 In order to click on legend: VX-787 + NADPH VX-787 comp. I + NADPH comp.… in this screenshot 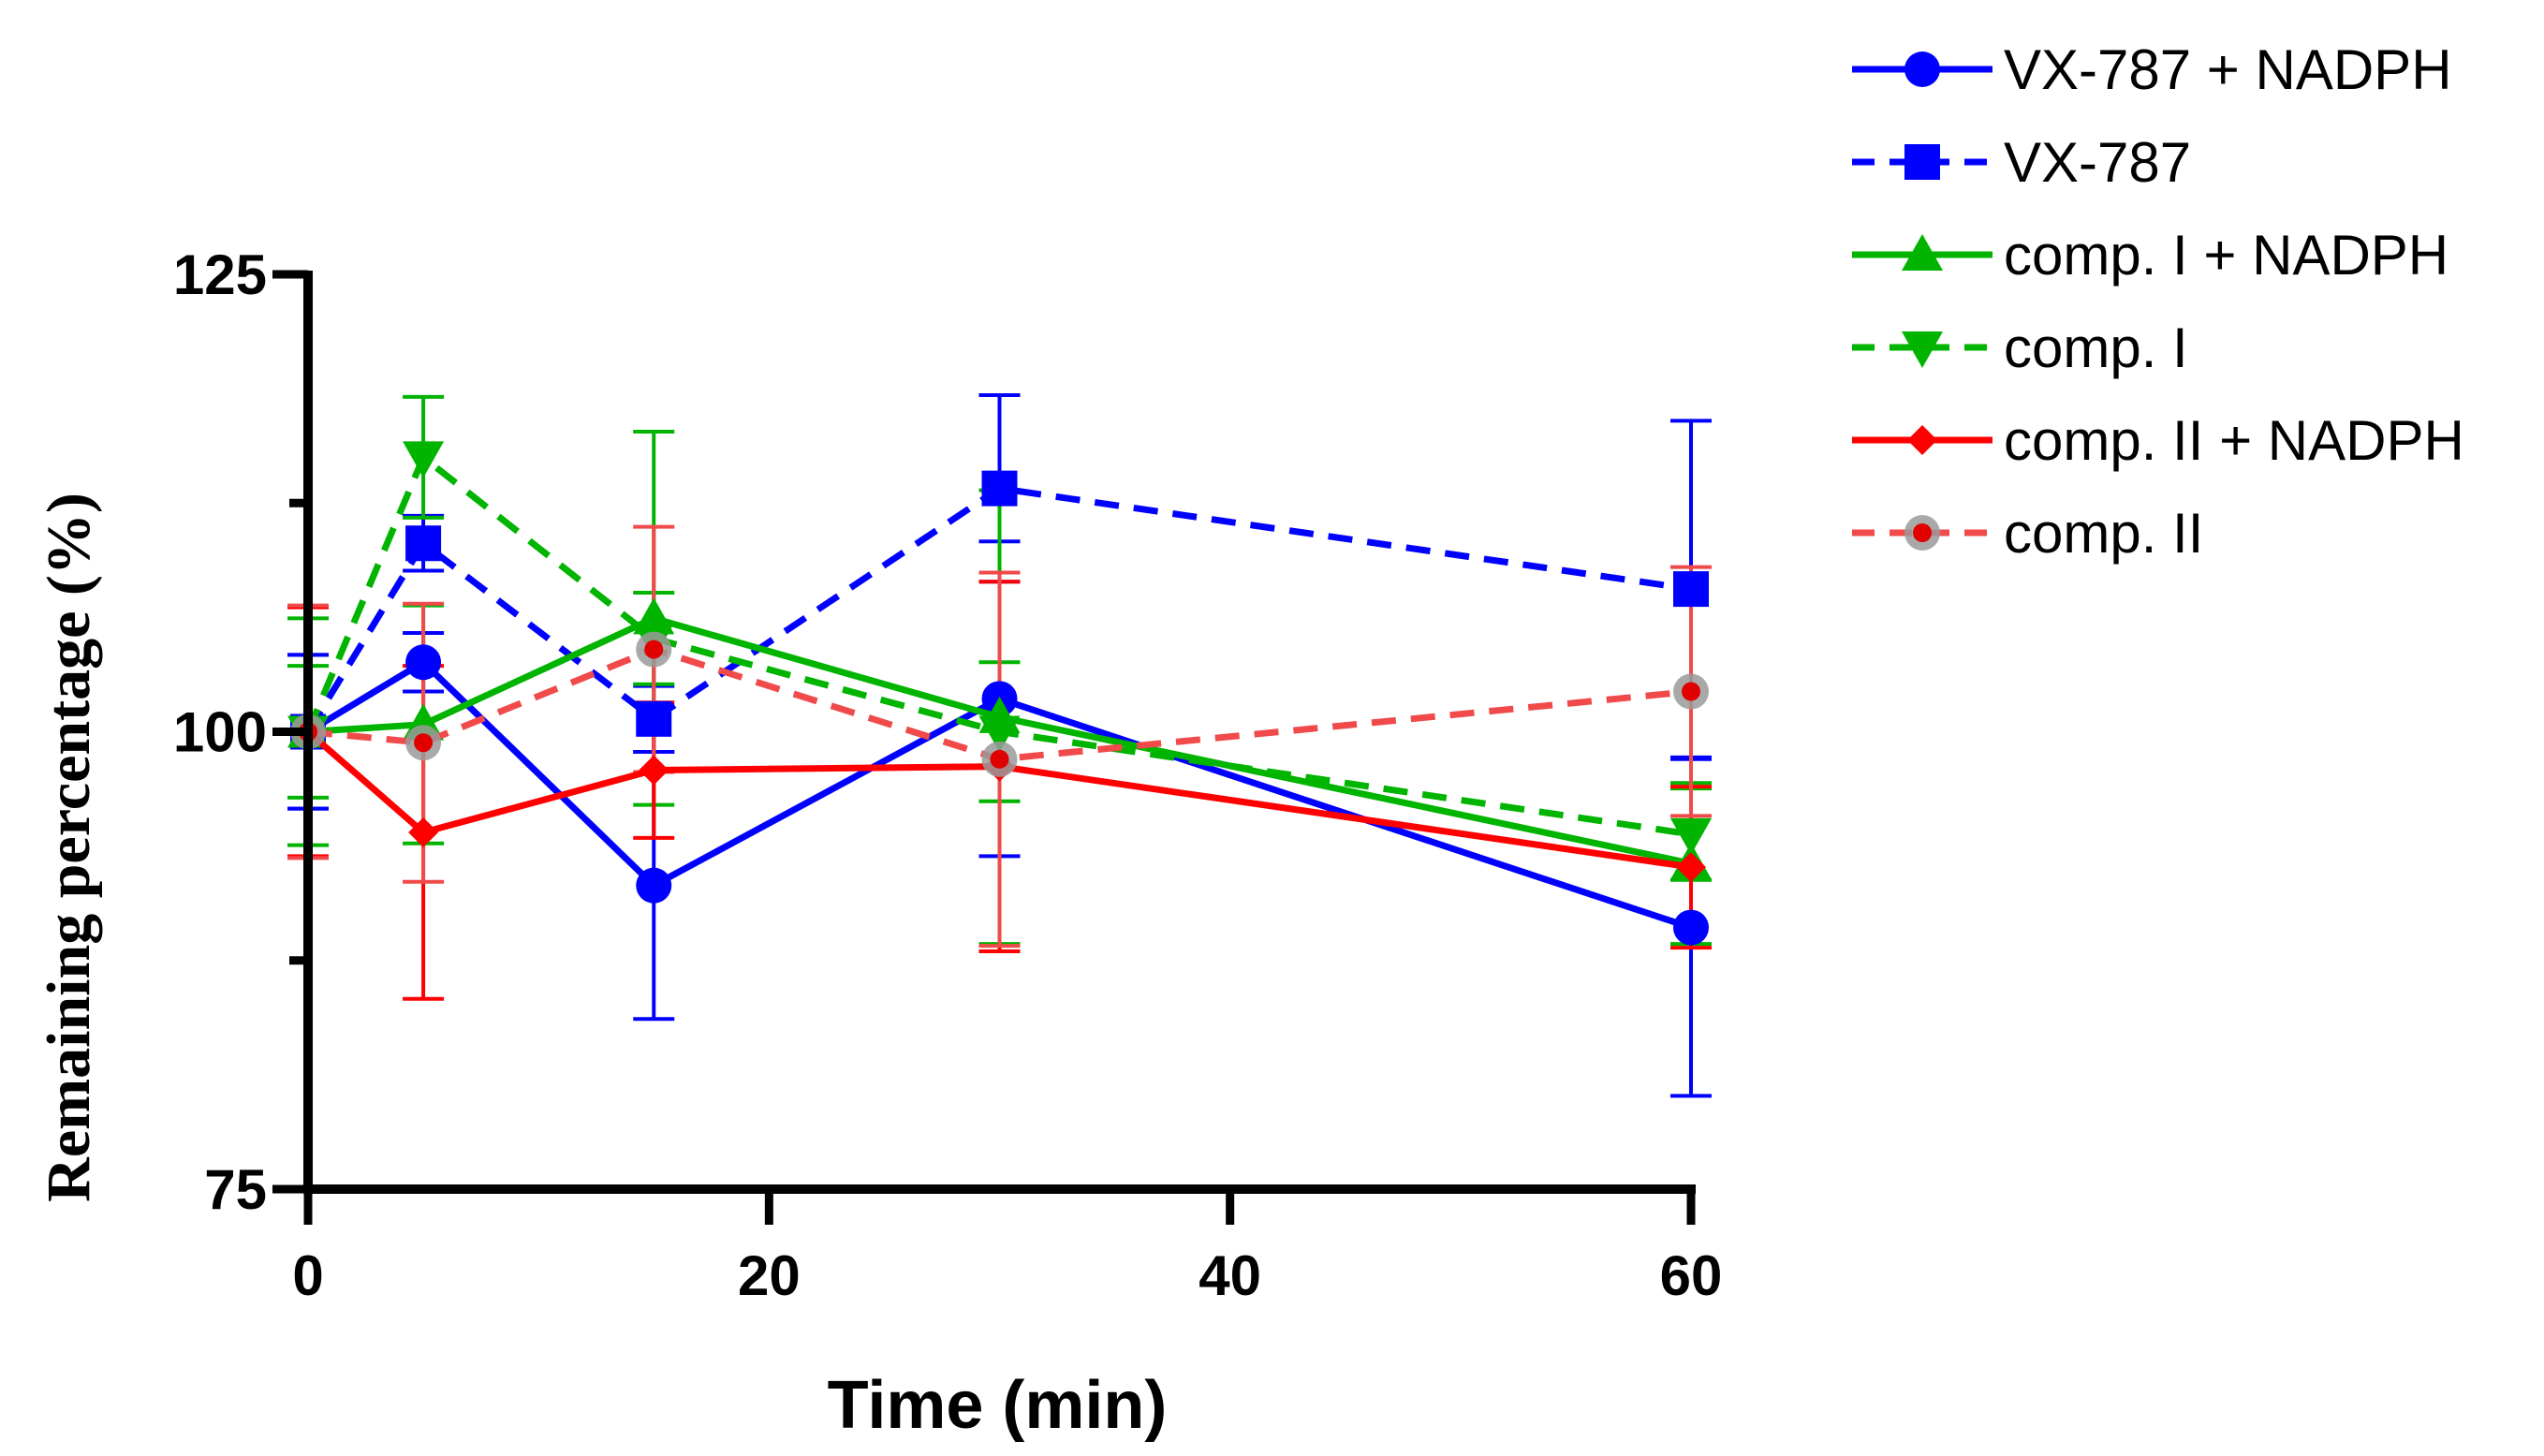, I will do `click(2158, 301)`.